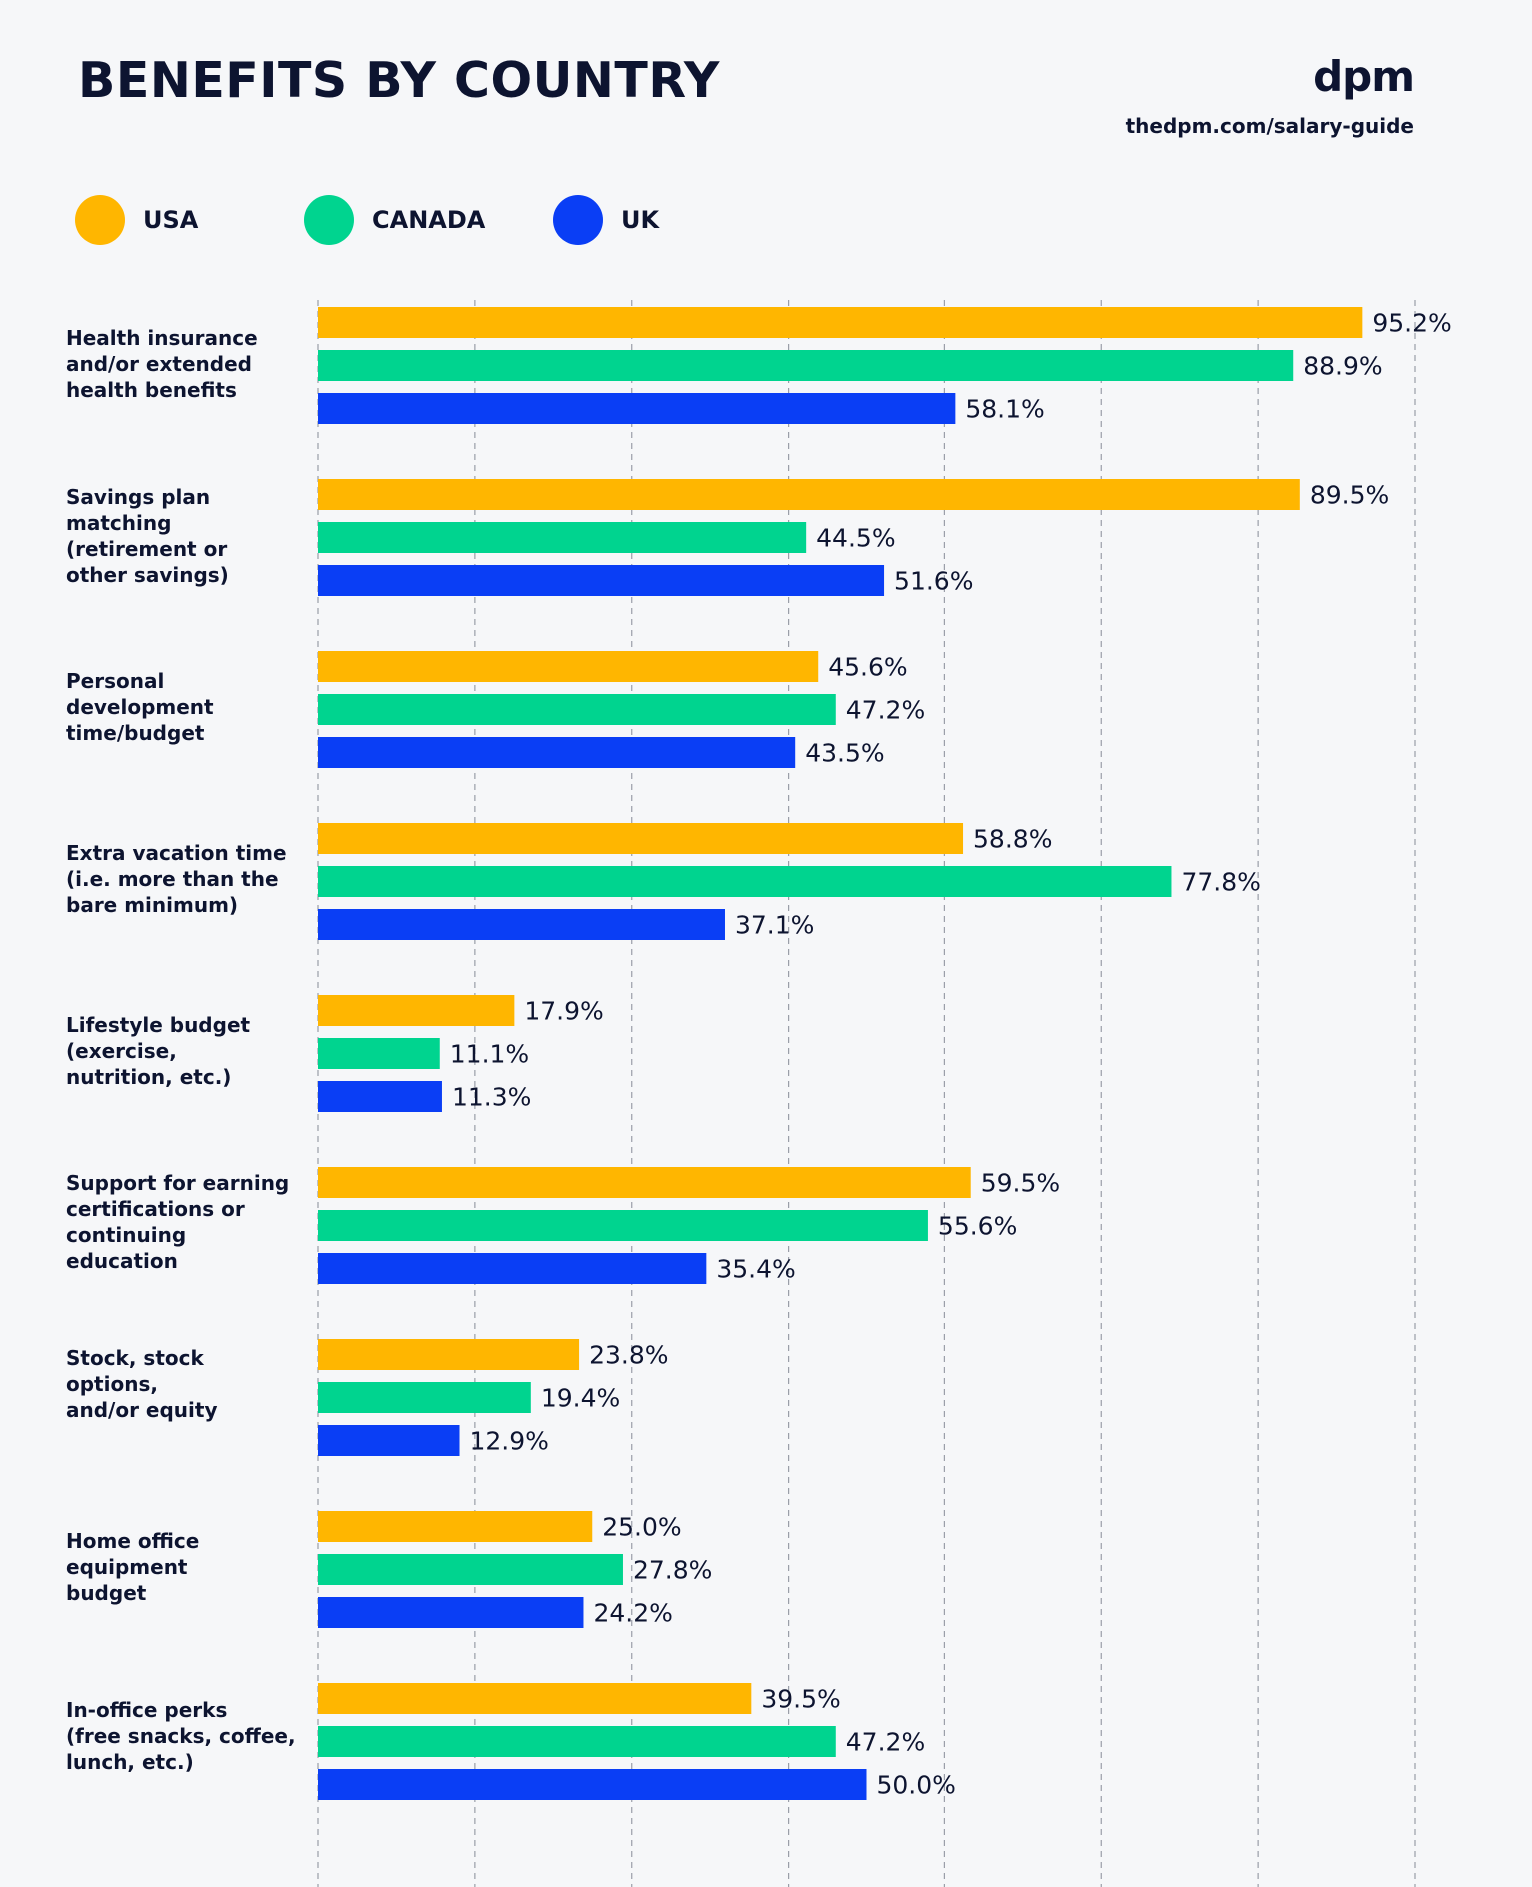 The height and width of the screenshot is (1887, 1532). What do you see at coordinates (140, 707) in the screenshot?
I see `category-label: Personal development time/budget` at bounding box center [140, 707].